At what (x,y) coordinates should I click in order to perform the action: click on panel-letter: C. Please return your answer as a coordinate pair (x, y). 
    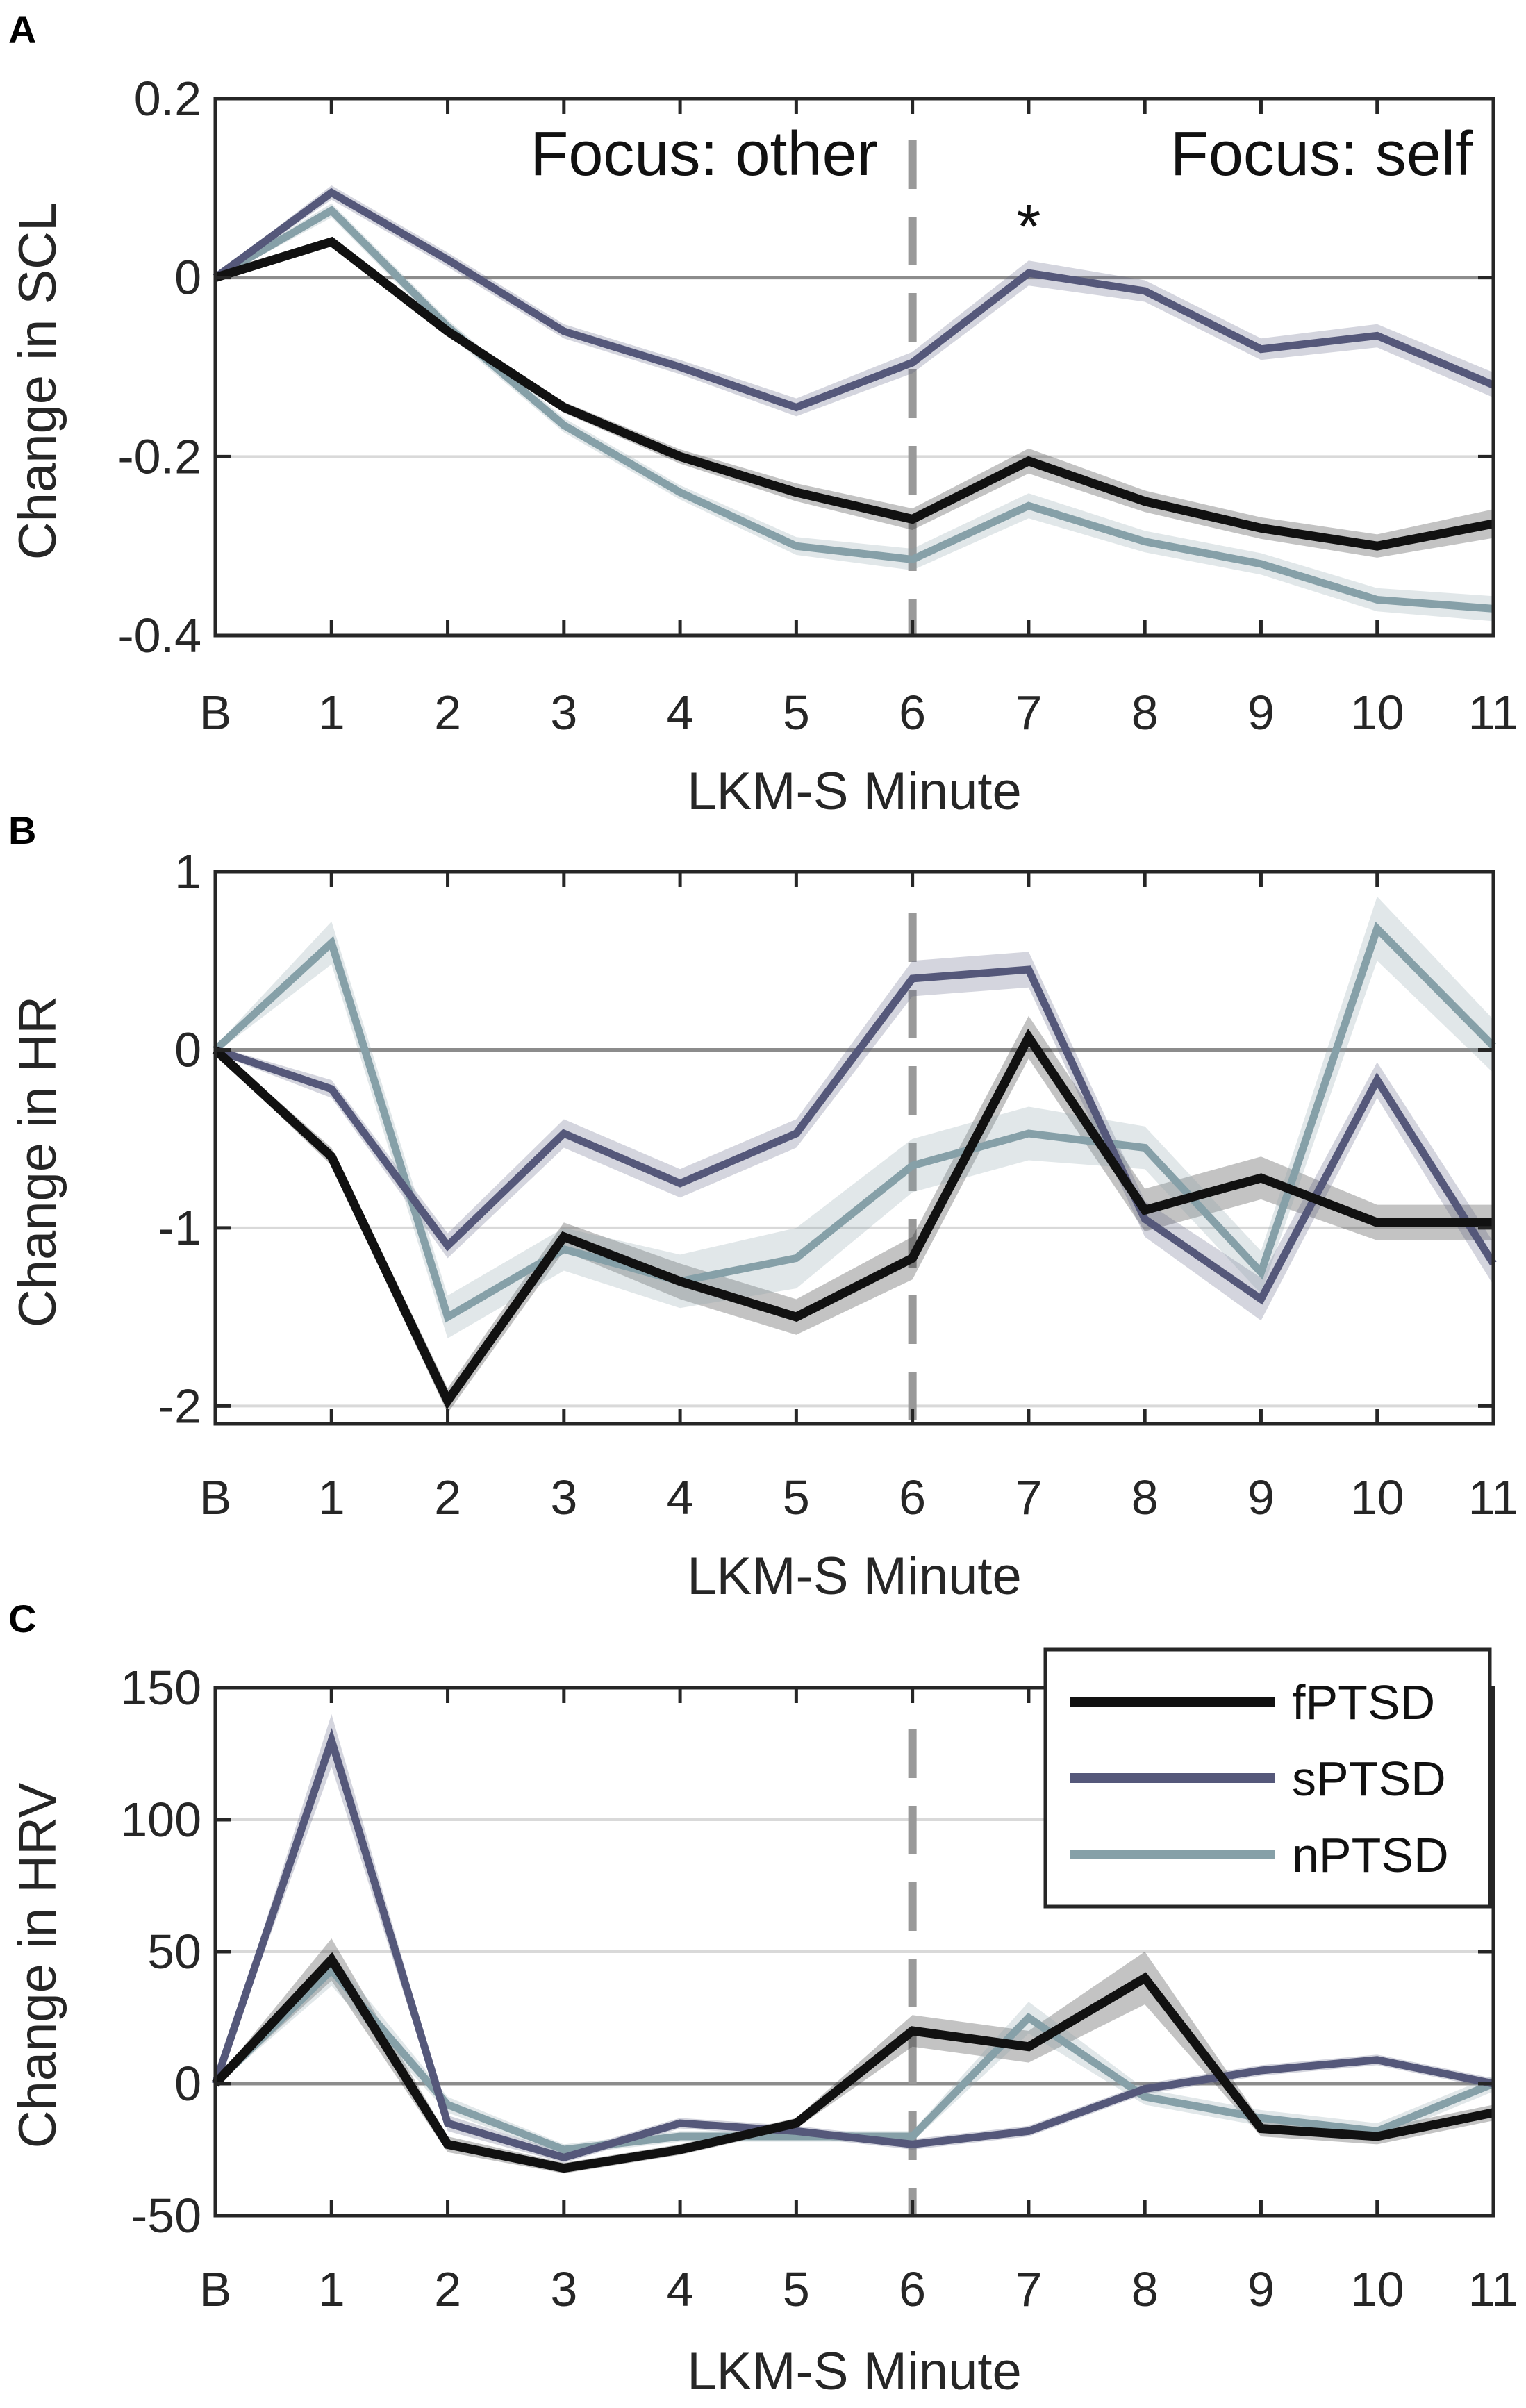
    Looking at the image, I should click on (22, 1619).